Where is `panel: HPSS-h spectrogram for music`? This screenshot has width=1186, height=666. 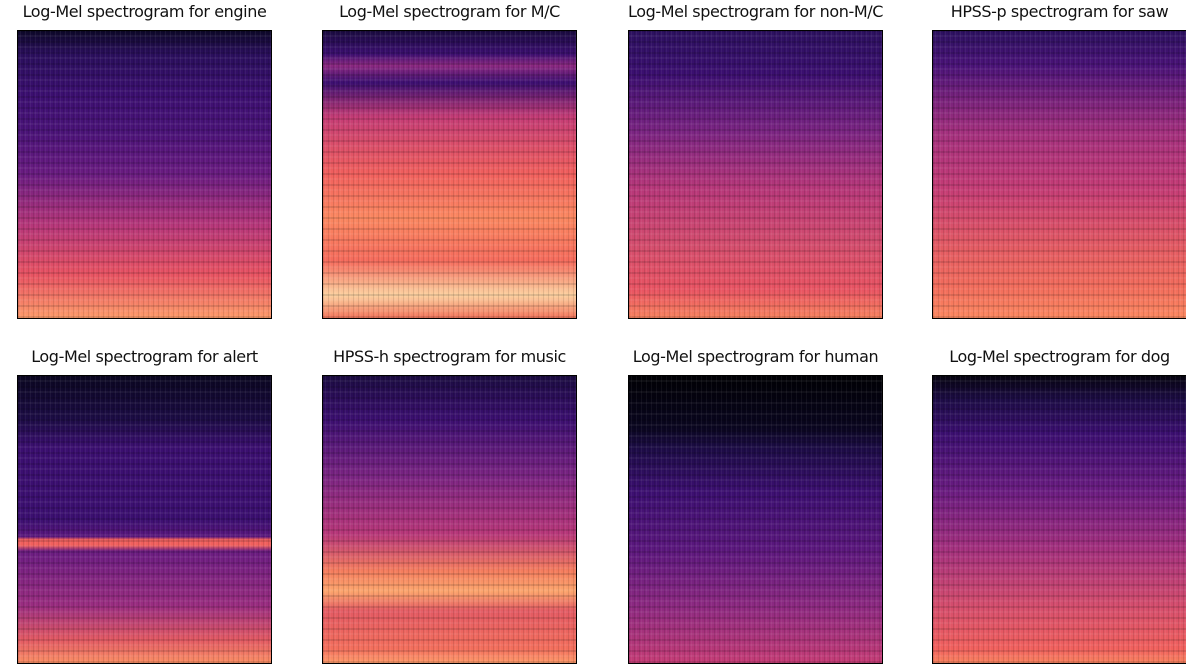
panel: HPSS-h spectrogram for music is located at coordinates (449, 505).